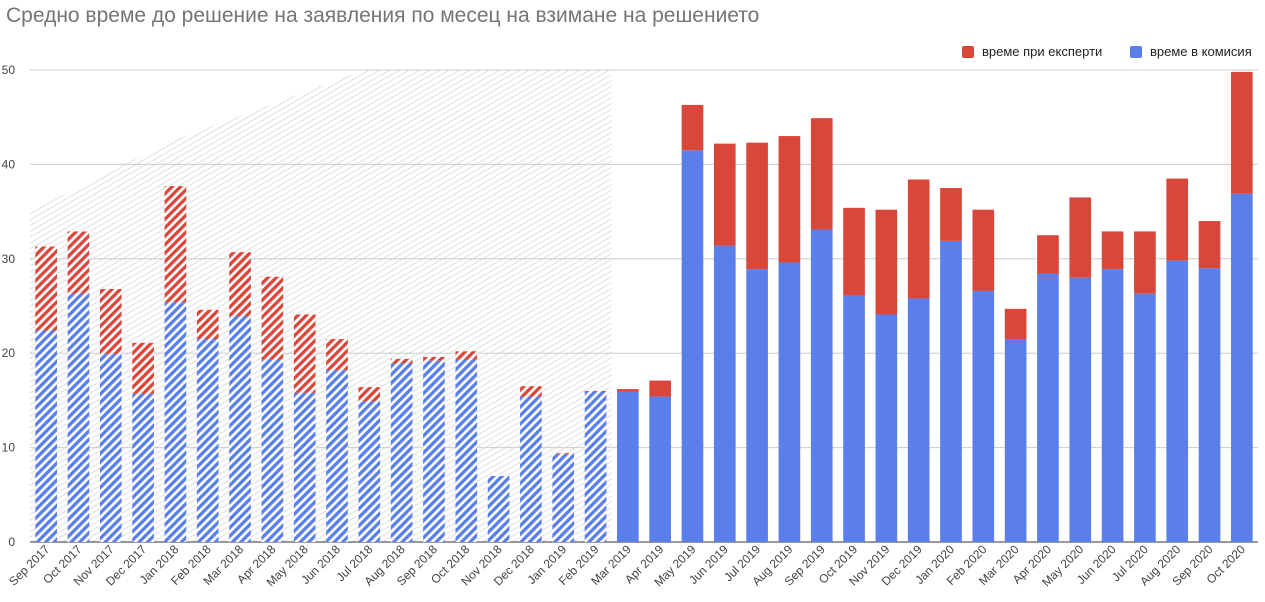 Image resolution: width=1265 pixels, height=602 pixels. Describe the element at coordinates (1112, 250) in the screenshot. I see `bar-experts-jun-2020` at that location.